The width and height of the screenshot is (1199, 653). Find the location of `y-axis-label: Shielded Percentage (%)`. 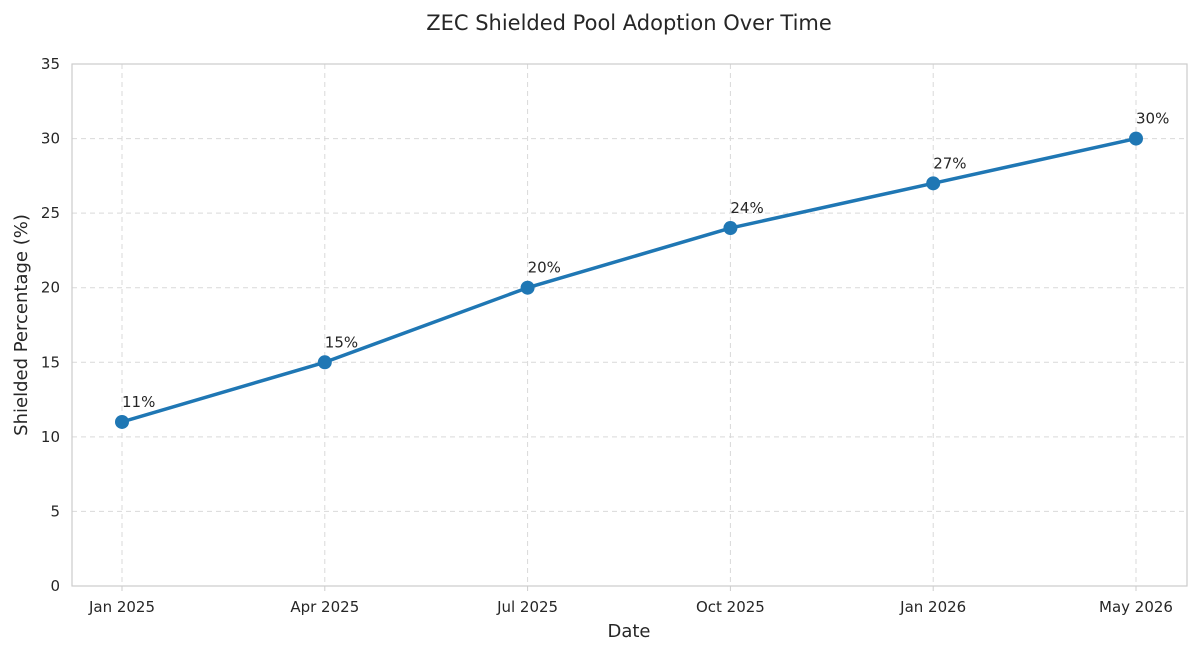

y-axis-label: Shielded Percentage (%) is located at coordinates (21, 325).